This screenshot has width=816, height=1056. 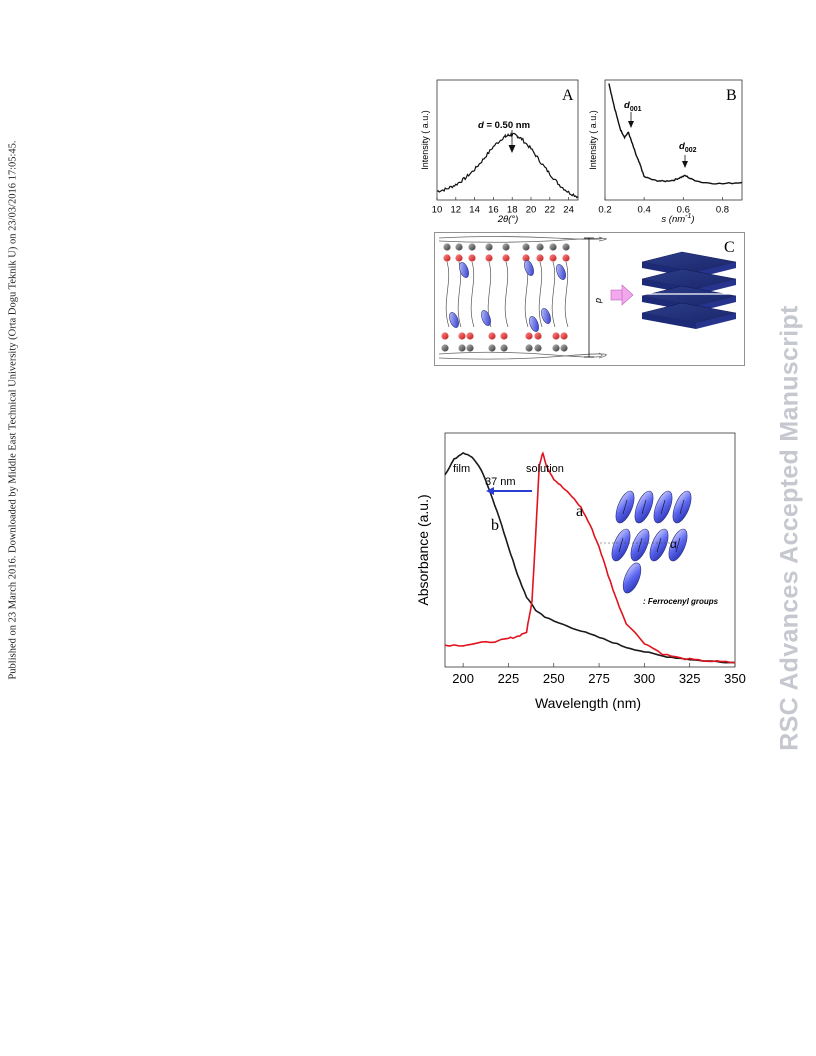 What do you see at coordinates (599, 301) in the screenshot?
I see `panel-c-dimension-label: d` at bounding box center [599, 301].